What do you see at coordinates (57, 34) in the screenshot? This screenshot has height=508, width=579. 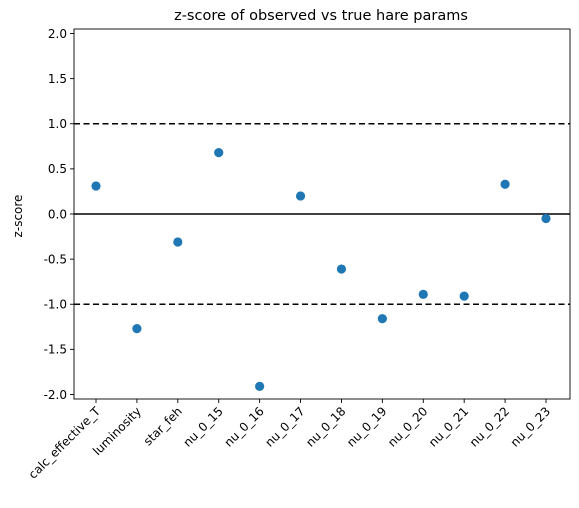 I see `y-tick-label: 2.0` at bounding box center [57, 34].